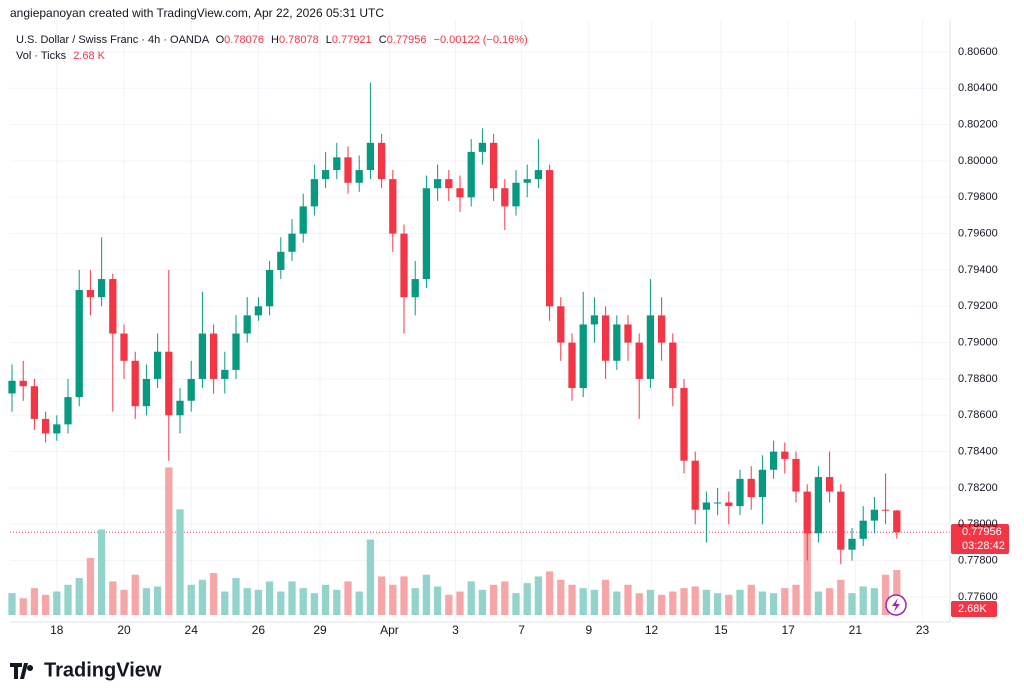 This screenshot has width=1024, height=699. Describe the element at coordinates (113, 40) in the screenshot. I see `symbol-title: U.S. Dollar / Swiss Franc · 4h · OANDA` at that location.